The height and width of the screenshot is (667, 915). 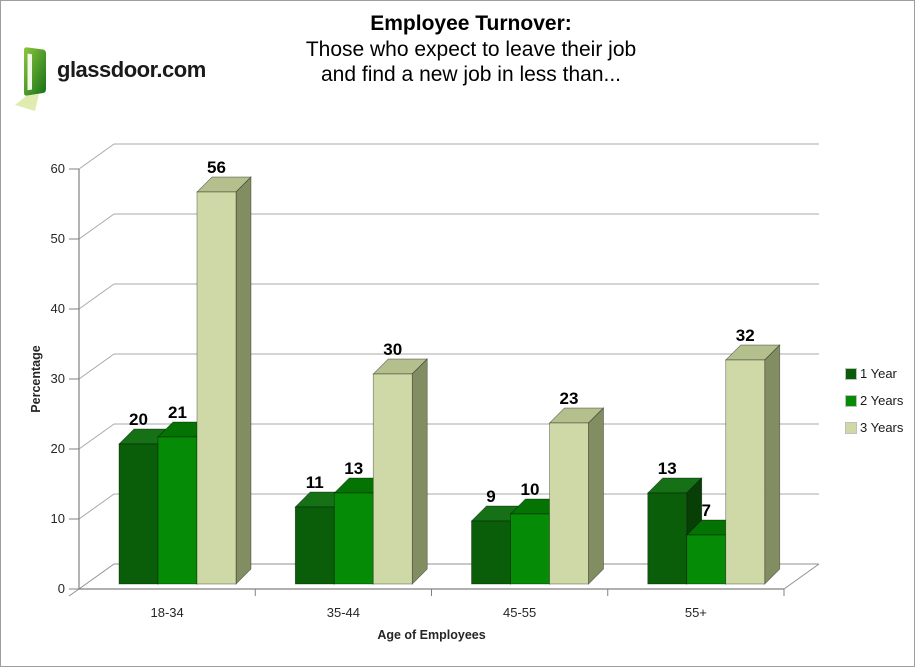 I want to click on bar-18-34-2-years-label: 21, so click(x=177, y=412).